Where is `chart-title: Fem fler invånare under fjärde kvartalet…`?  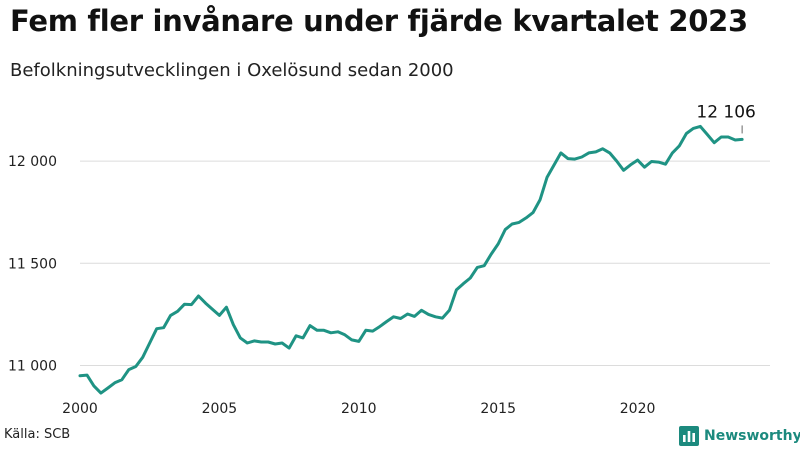
chart-title: Fem fler invånare under fjärde kvartalet… is located at coordinates (379, 21).